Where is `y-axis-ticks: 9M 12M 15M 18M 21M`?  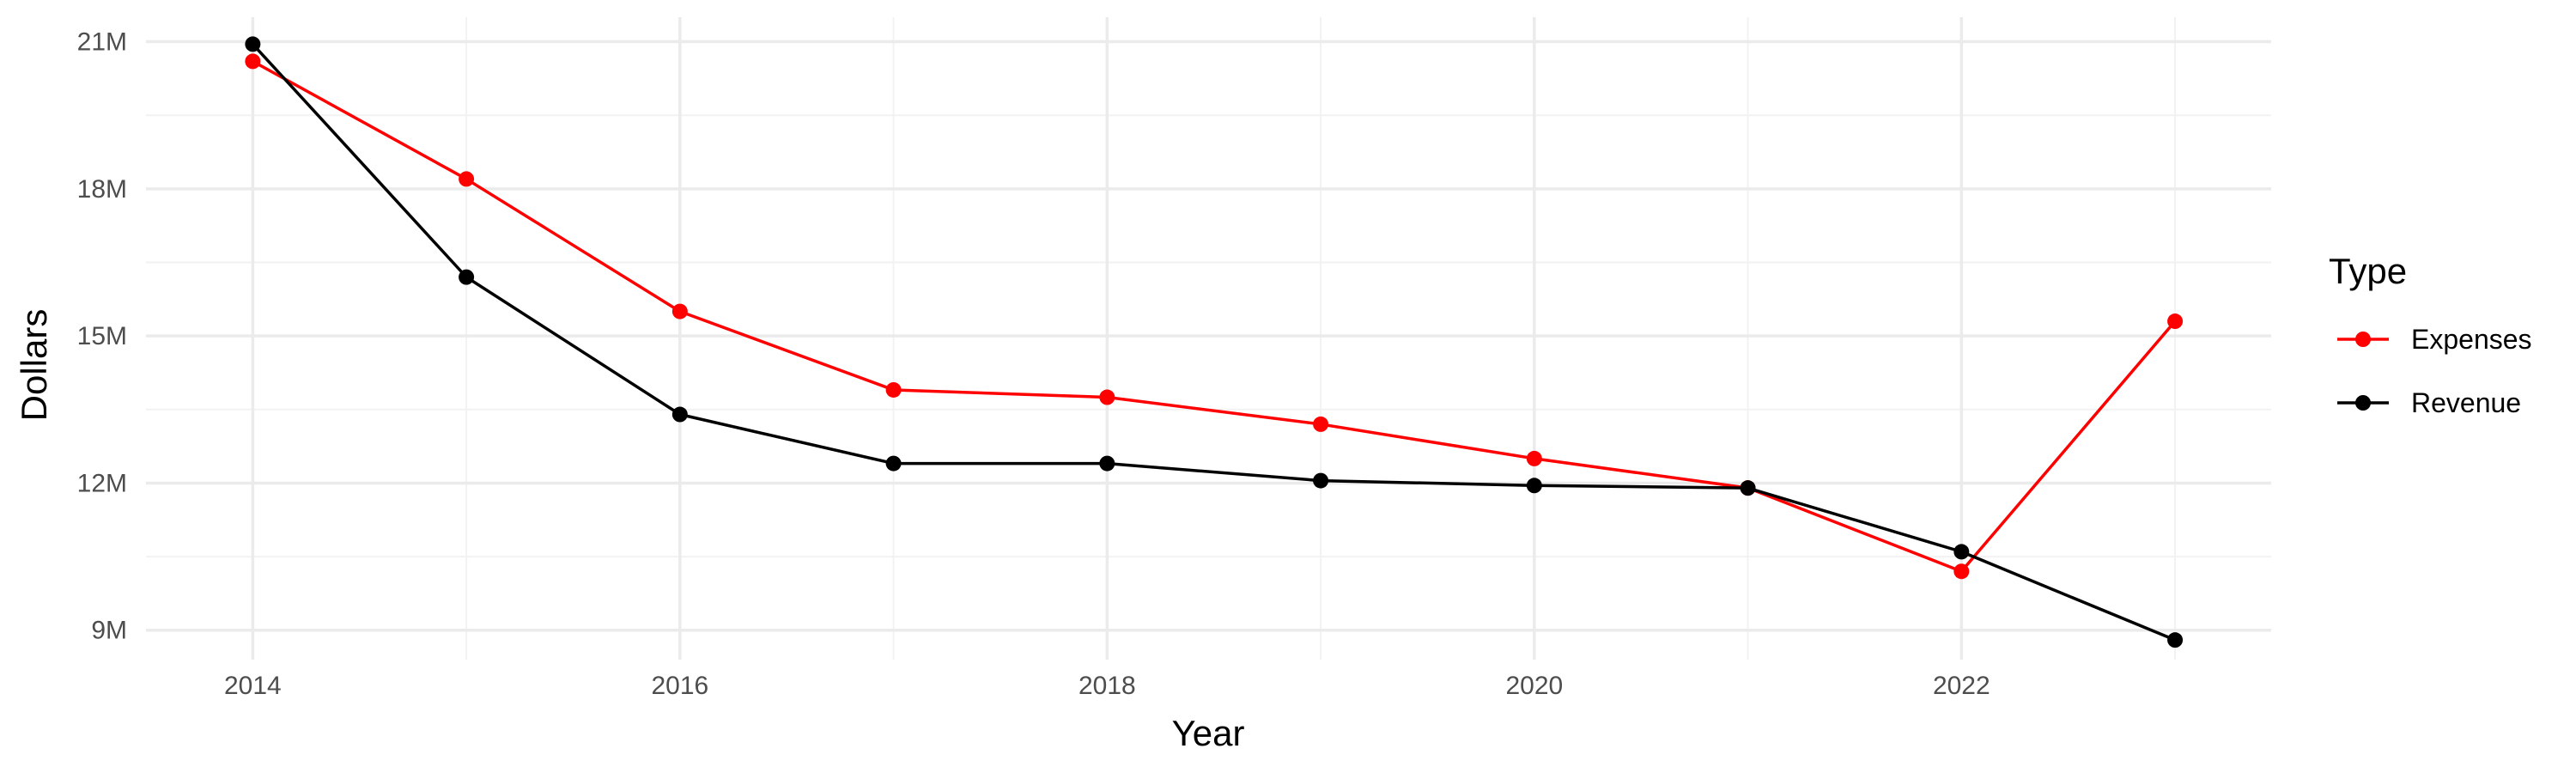 y-axis-ticks: 9M 12M 15M 18M 21M is located at coordinates (102, 336).